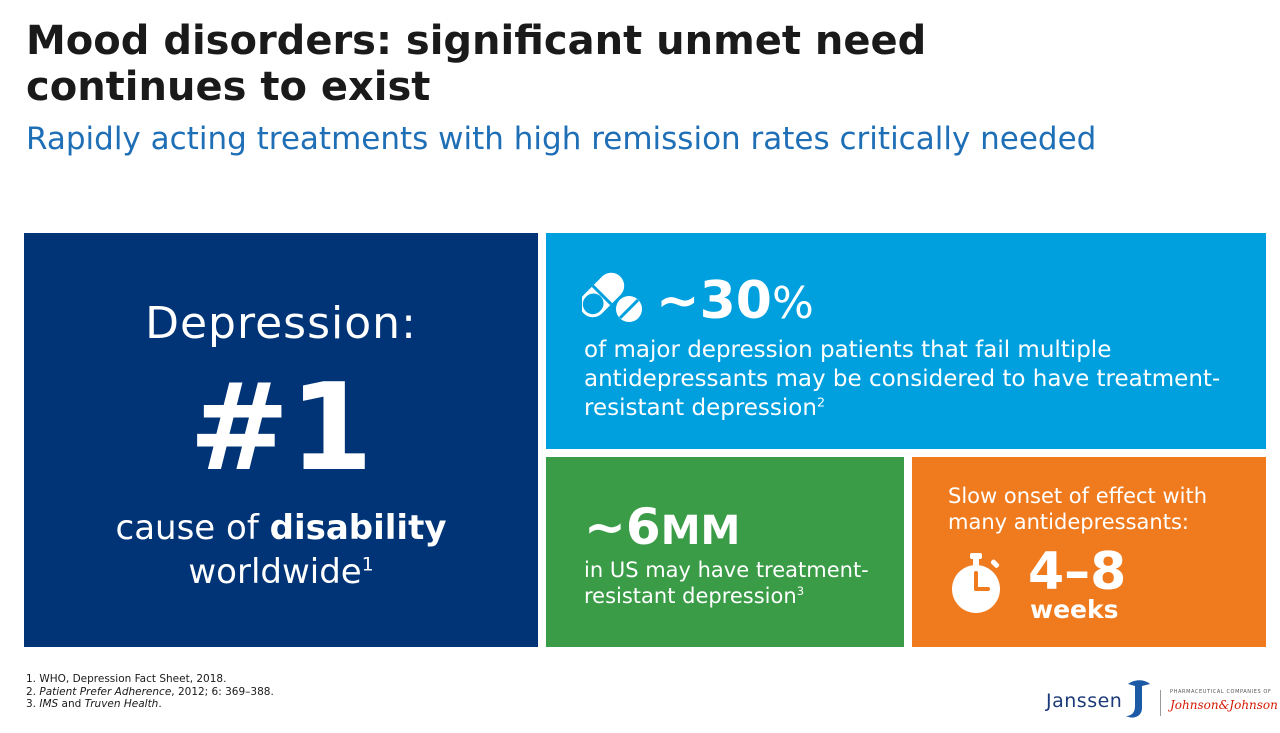  I want to click on rank-number: #1, so click(281, 428).